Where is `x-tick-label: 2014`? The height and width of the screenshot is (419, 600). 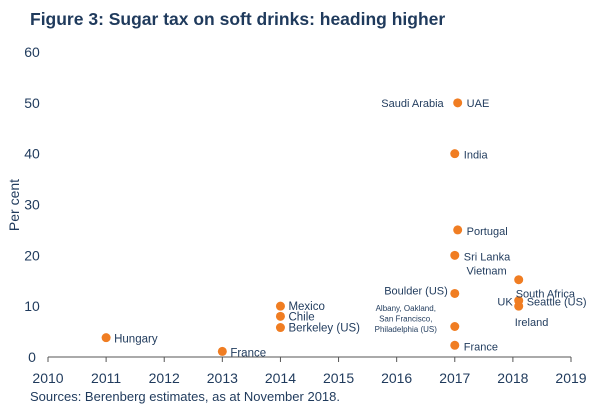
x-tick-label: 2014 is located at coordinates (280, 378).